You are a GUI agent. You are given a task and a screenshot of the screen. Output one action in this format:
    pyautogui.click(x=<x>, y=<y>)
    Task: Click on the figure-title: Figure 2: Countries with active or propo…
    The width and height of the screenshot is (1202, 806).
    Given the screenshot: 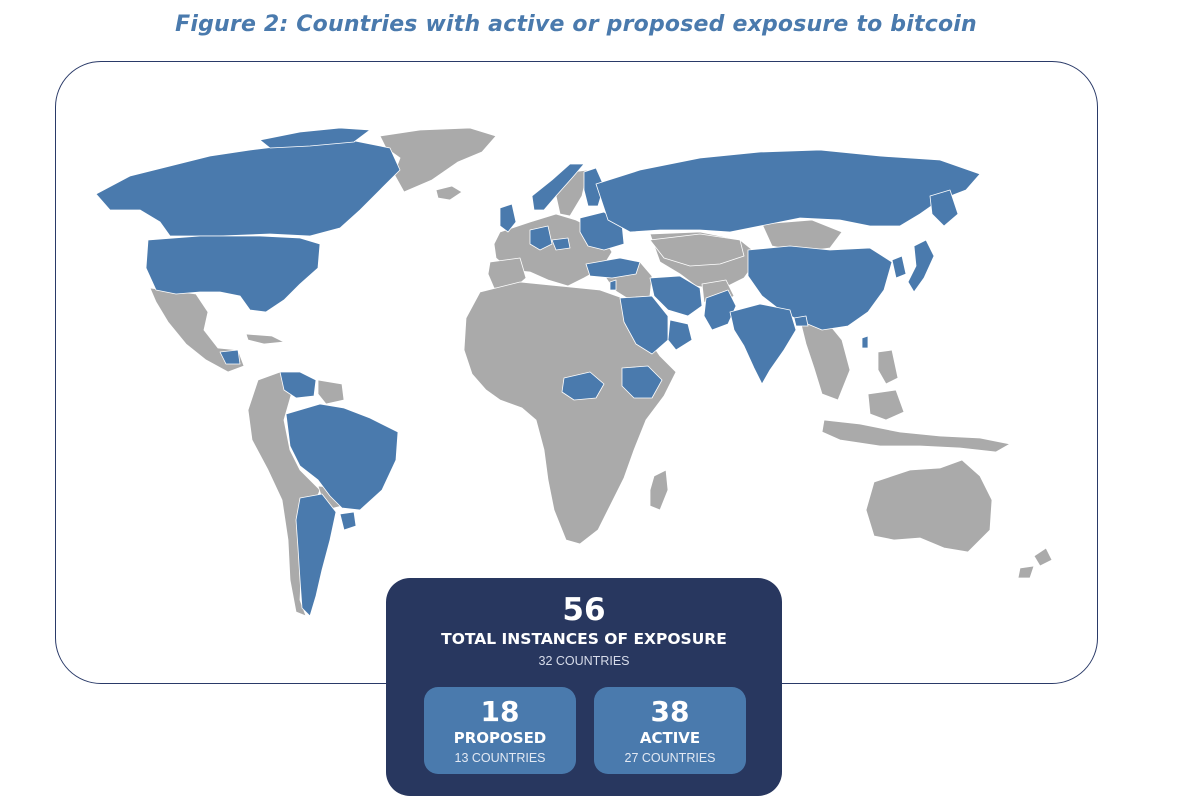 What is the action you would take?
    pyautogui.click(x=576, y=24)
    